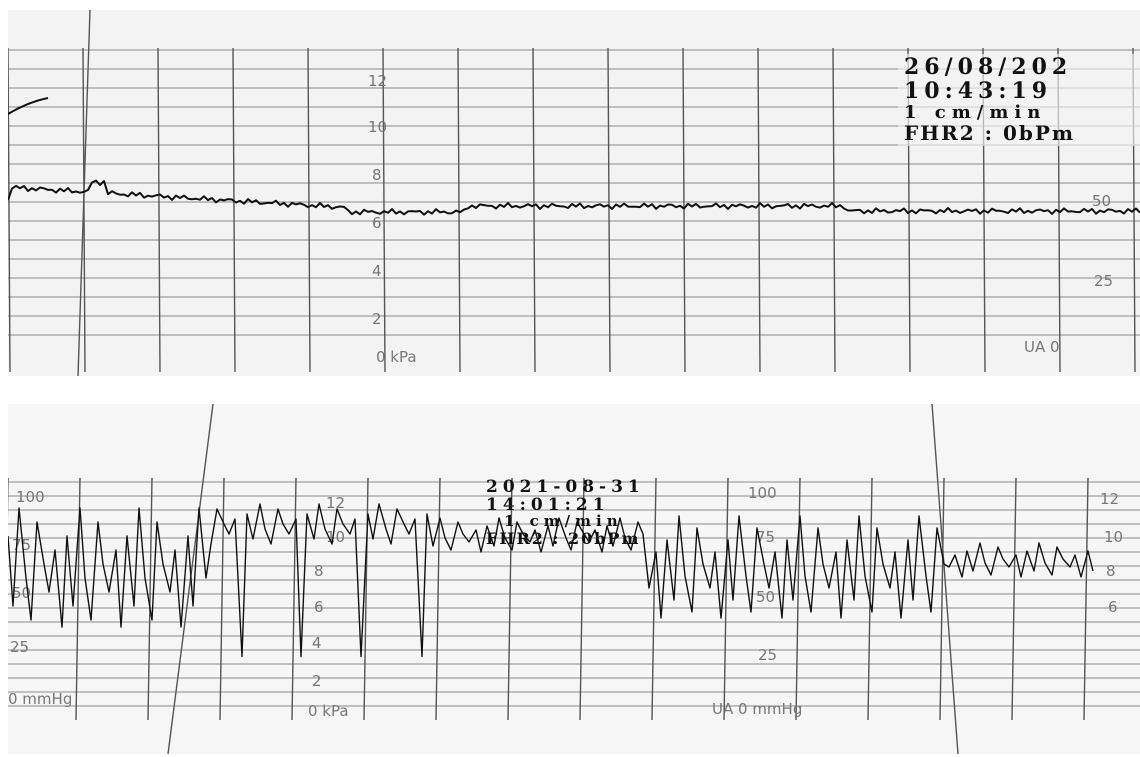 The height and width of the screenshot is (757, 1140). What do you see at coordinates (319, 571) in the screenshot?
I see `bottom-kpa-tick-8: 8` at bounding box center [319, 571].